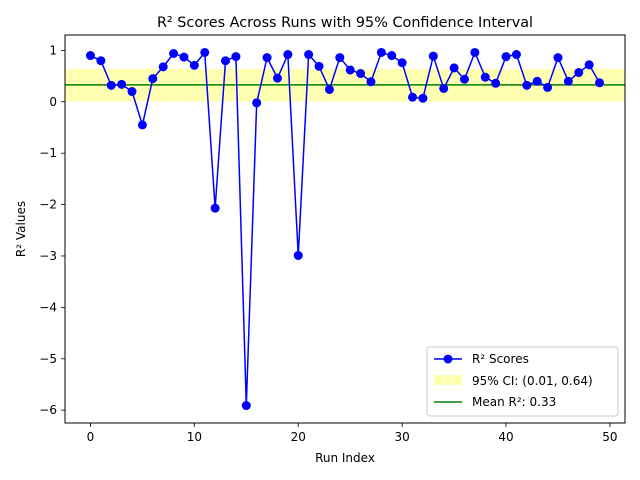  I want to click on legend-marker-scores, so click(448, 359).